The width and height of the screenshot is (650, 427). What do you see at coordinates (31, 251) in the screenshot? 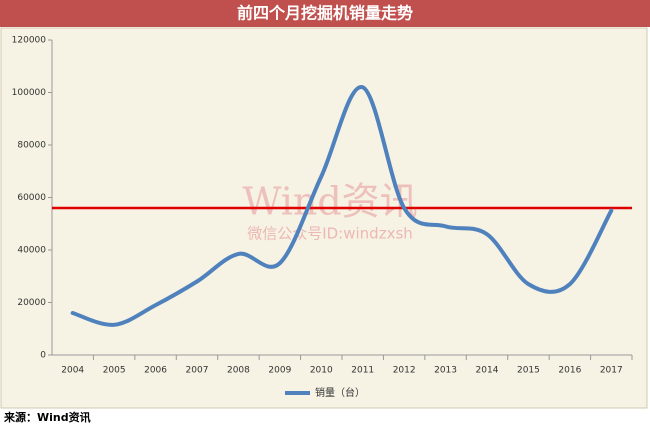
I see `y-tick-label: 40000` at bounding box center [31, 251].